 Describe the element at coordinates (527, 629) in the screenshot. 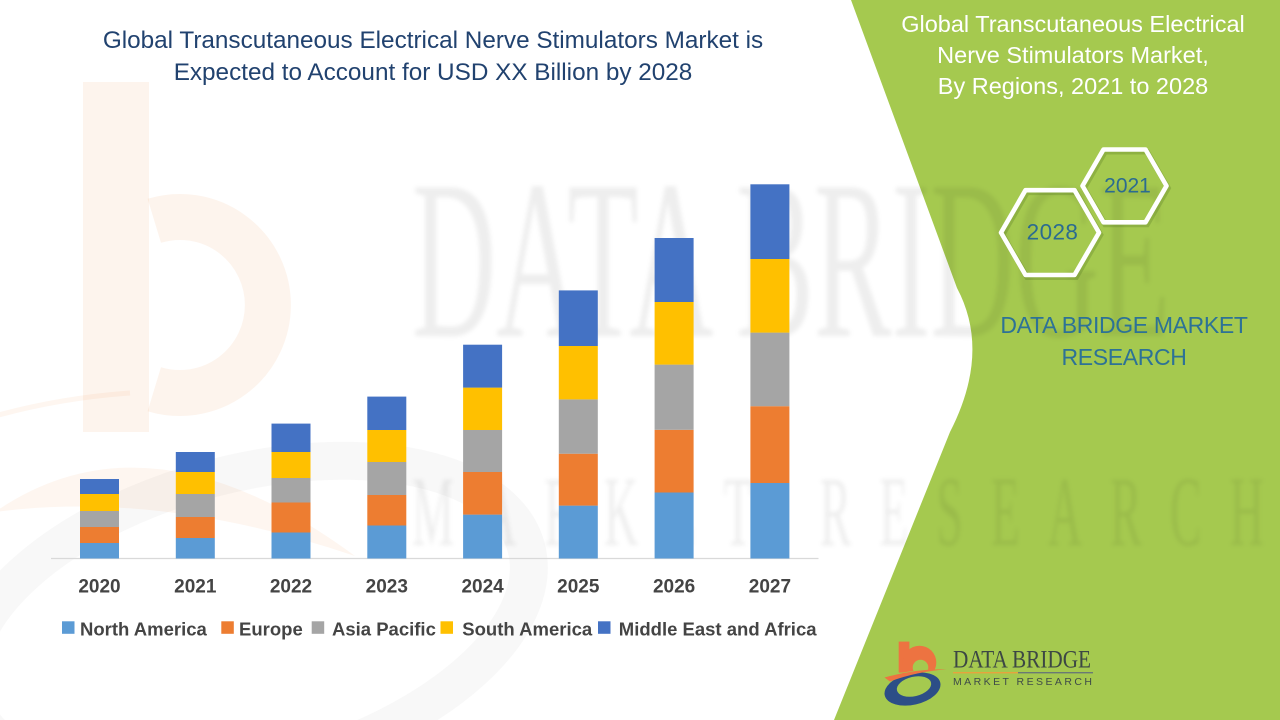

I see `svg-text: South America` at that location.